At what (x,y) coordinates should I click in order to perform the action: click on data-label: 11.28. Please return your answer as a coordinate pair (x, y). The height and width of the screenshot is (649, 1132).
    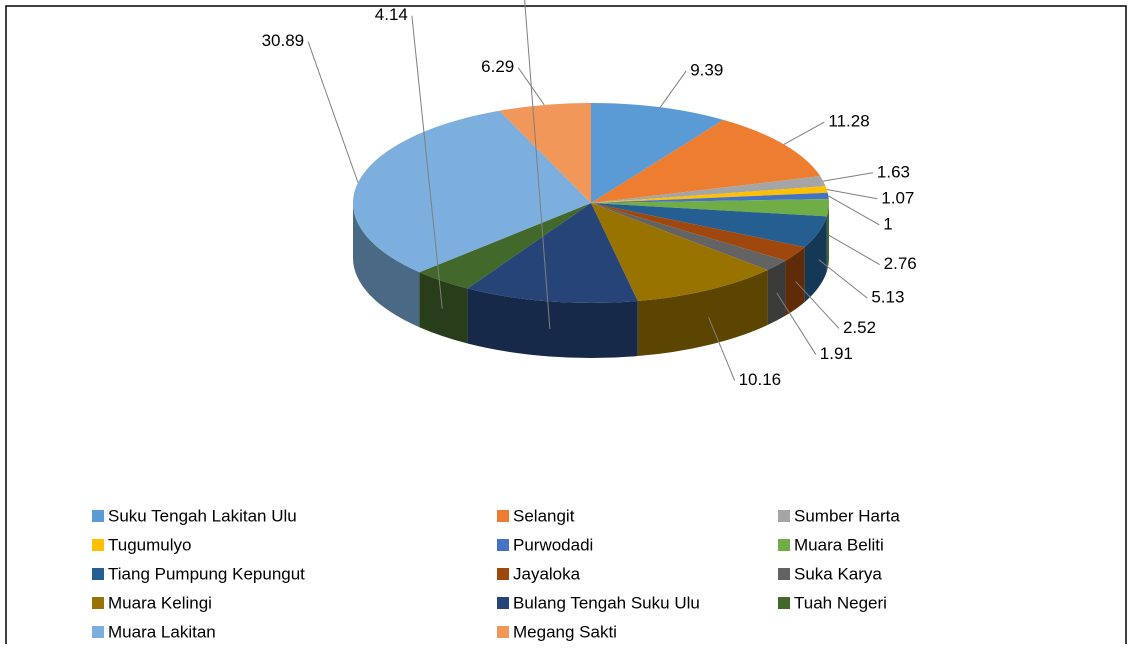
    Looking at the image, I should click on (848, 121).